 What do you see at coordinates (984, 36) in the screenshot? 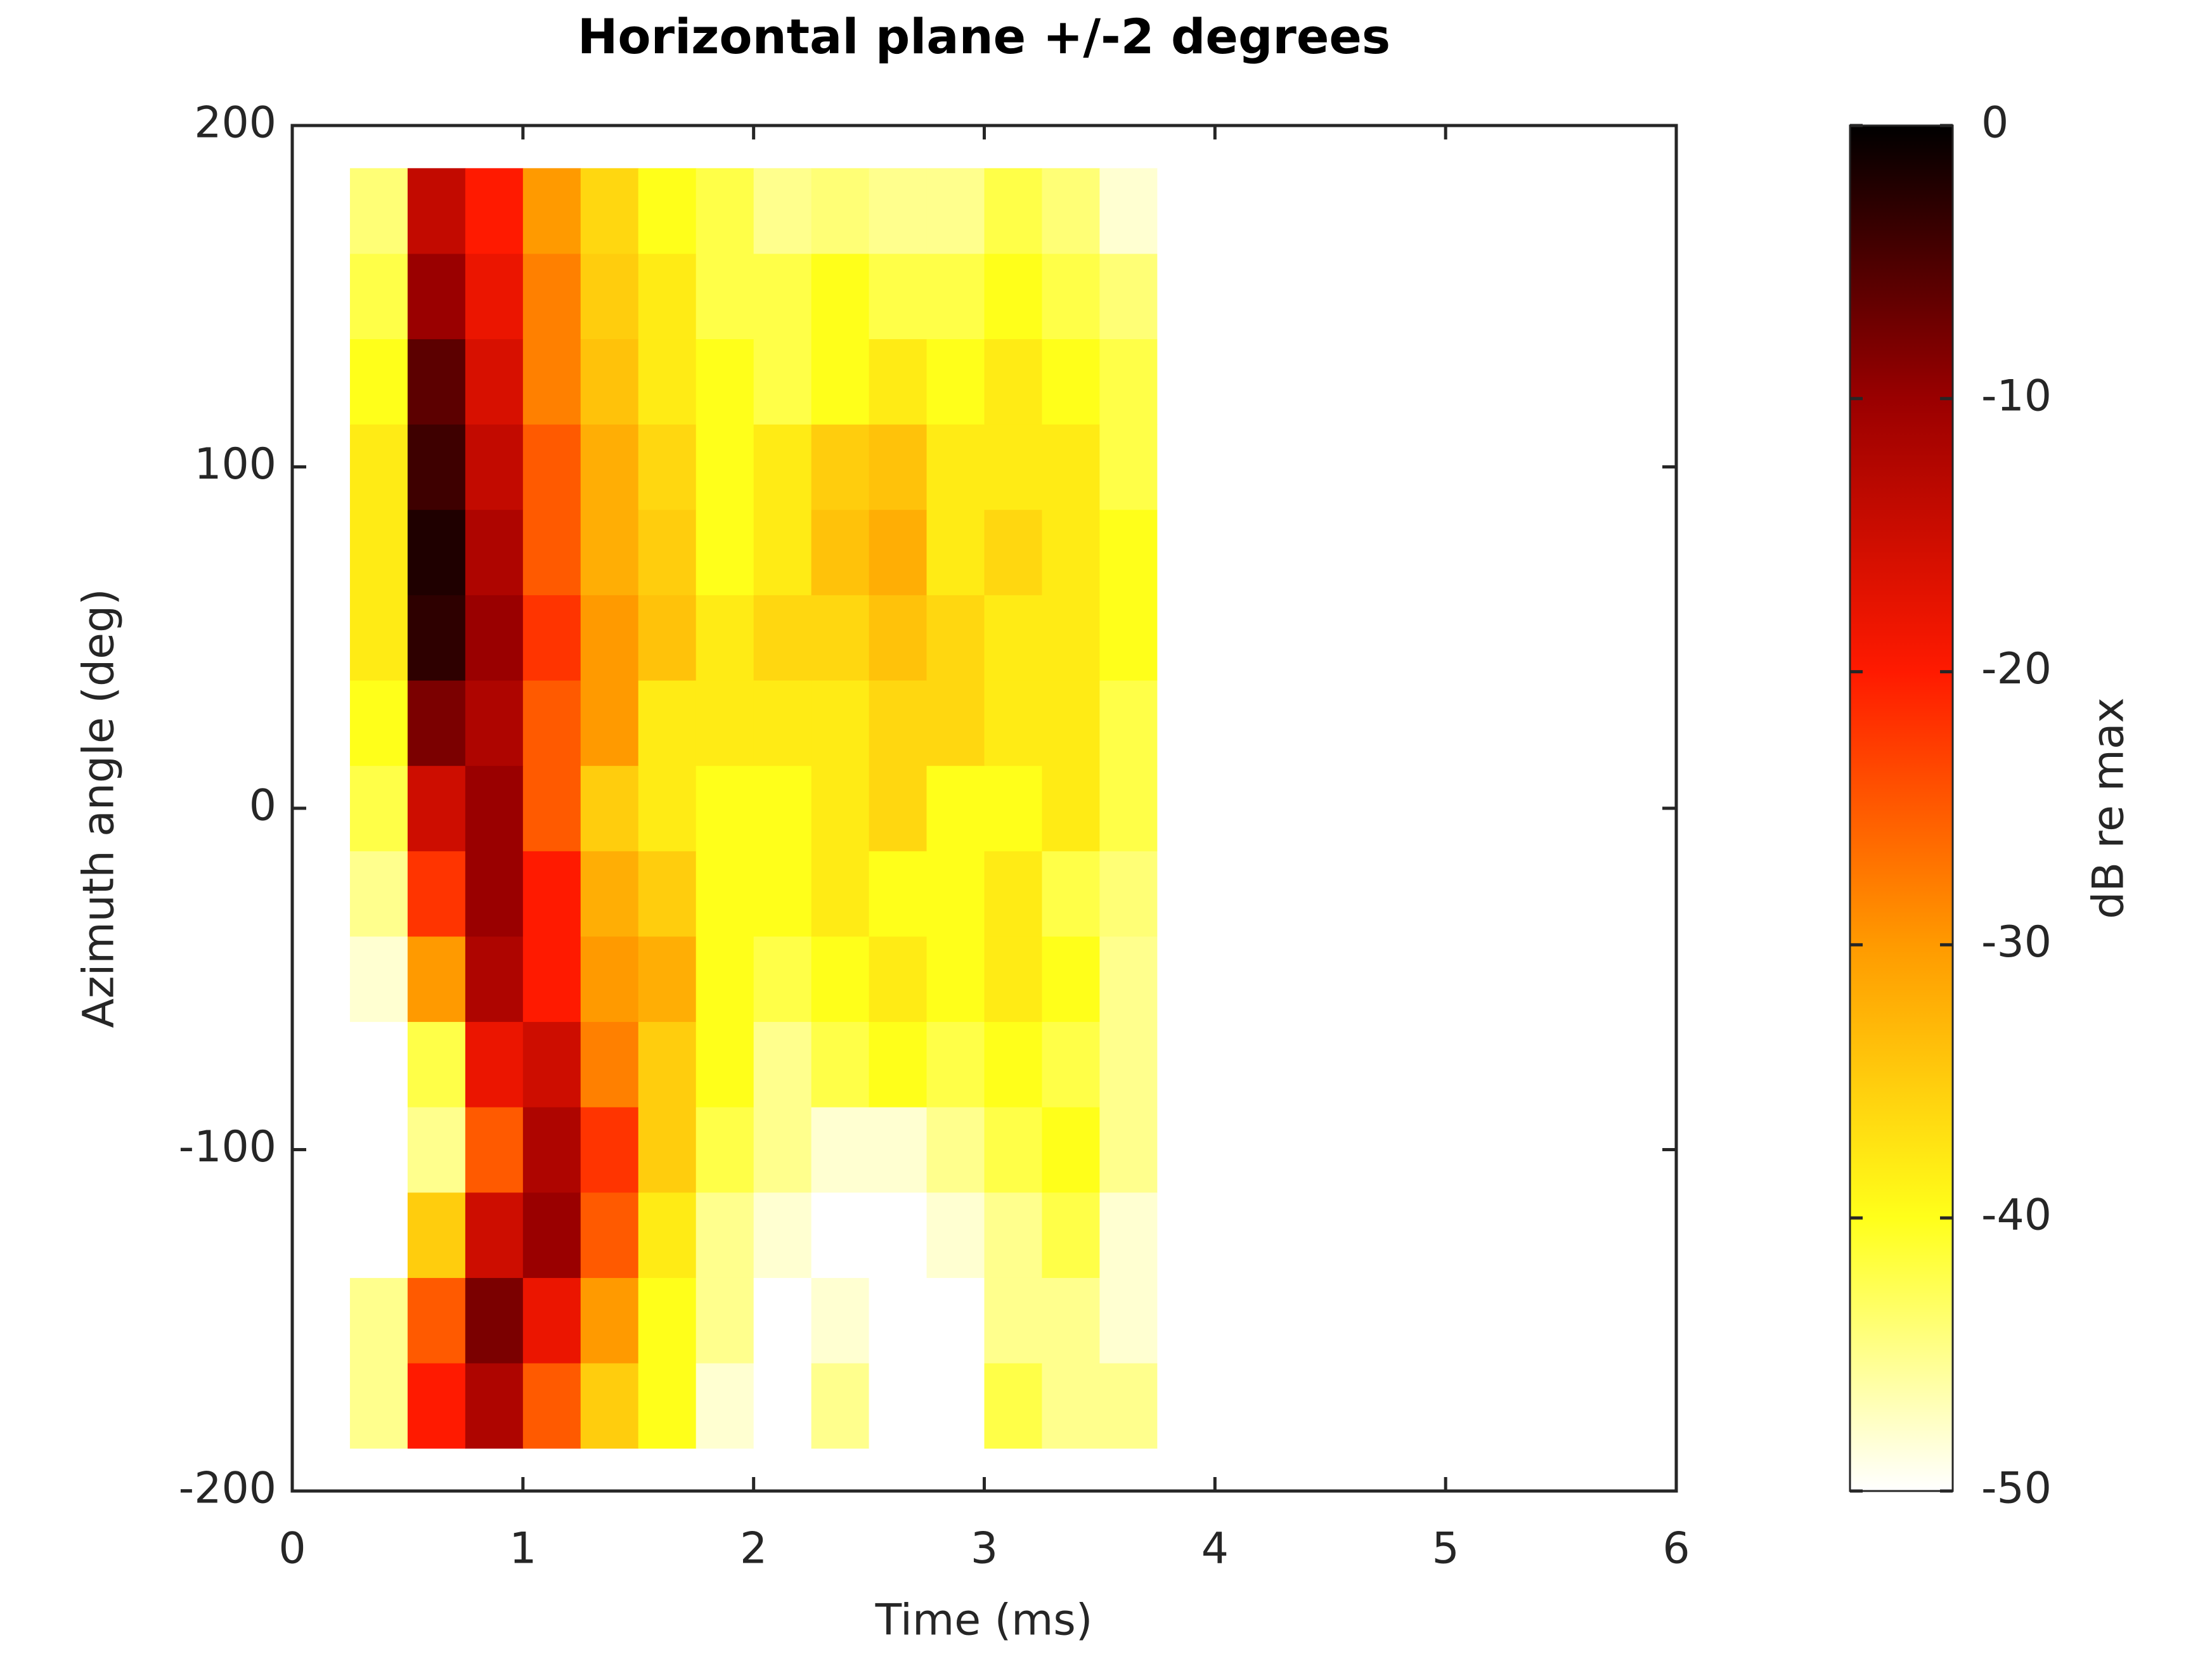
I see `chart-title: Horizontal plane +/-2 degrees` at bounding box center [984, 36].